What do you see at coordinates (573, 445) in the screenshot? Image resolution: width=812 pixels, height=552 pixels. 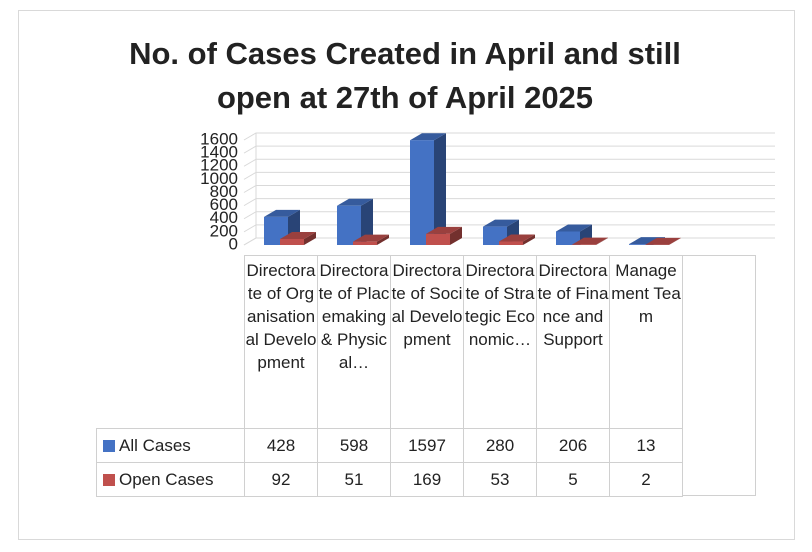 I see `table-value: 206` at bounding box center [573, 445].